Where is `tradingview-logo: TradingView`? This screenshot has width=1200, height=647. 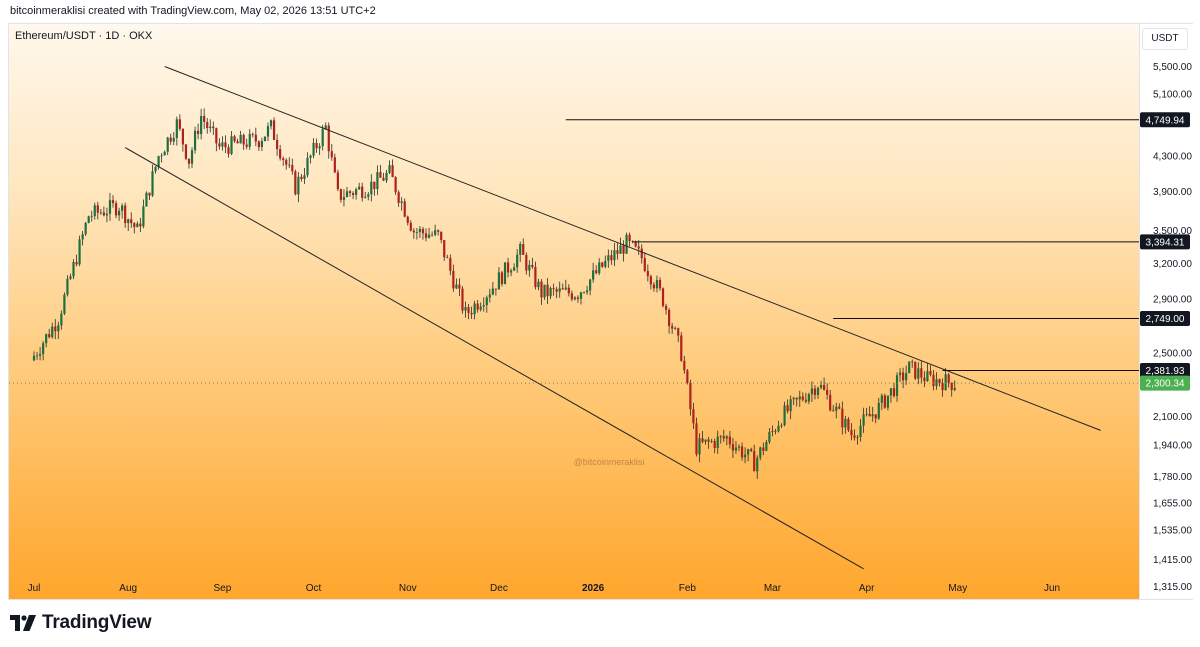
tradingview-logo: TradingView is located at coordinates (81, 623).